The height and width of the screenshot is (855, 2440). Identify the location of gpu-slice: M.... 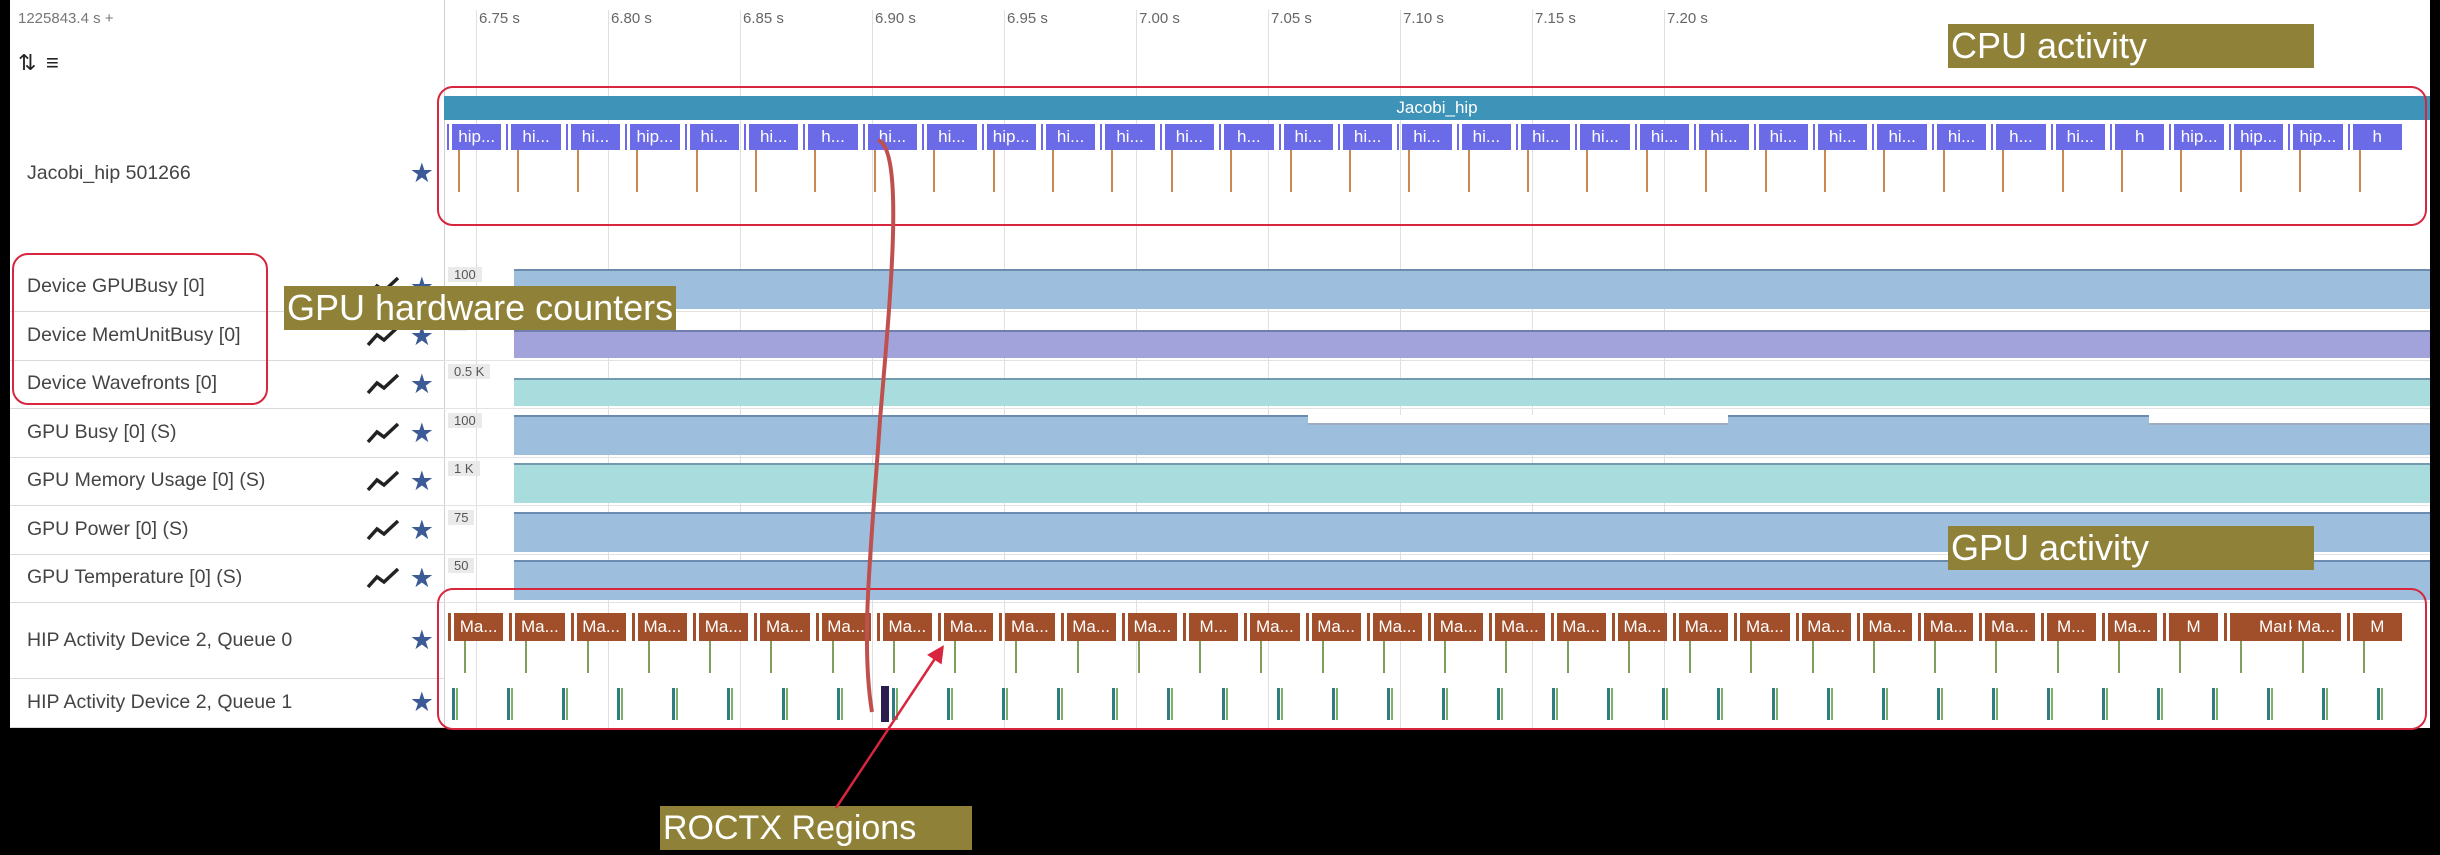
(2071, 627).